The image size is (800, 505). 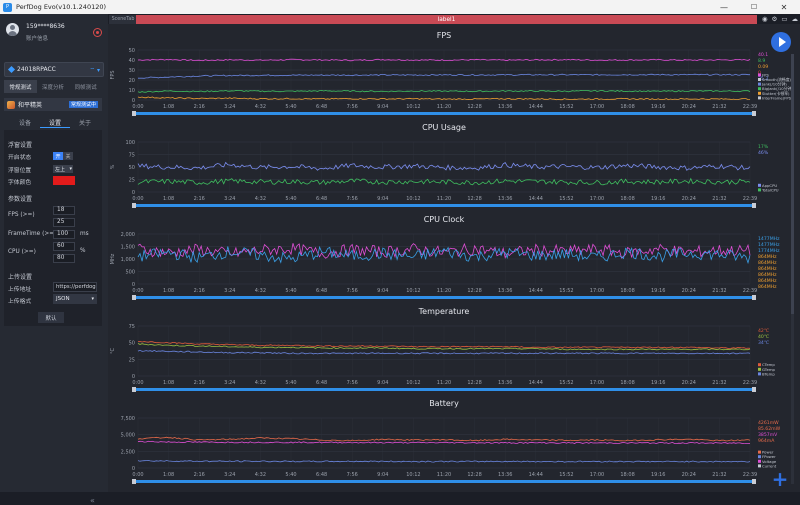 What do you see at coordinates (75, 299) in the screenshot?
I see `upload-format-select: JSON ▾` at bounding box center [75, 299].